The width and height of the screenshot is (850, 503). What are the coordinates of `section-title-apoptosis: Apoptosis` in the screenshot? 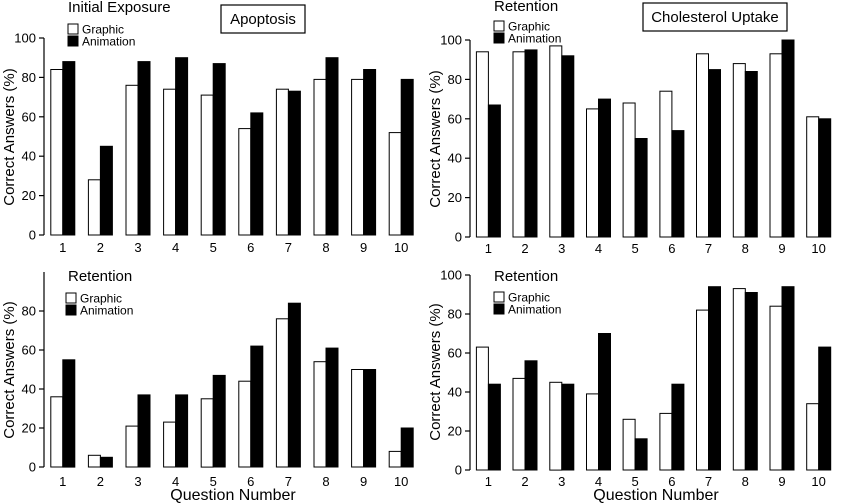 It's located at (263, 19).